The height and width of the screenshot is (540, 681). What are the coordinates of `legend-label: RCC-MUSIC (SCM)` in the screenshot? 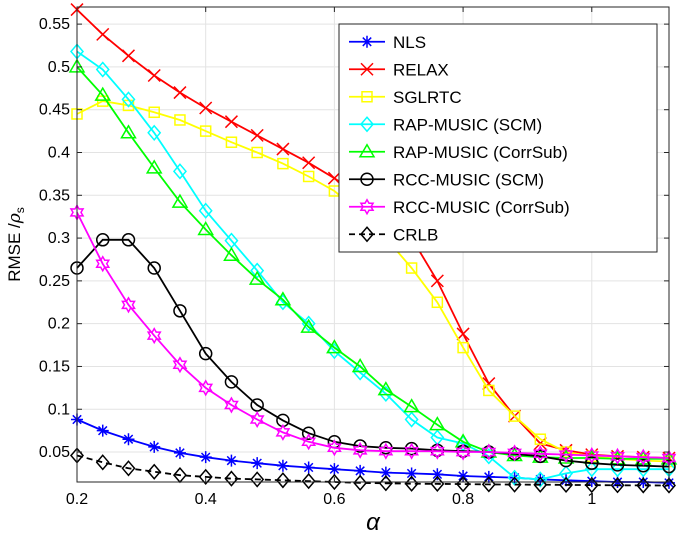 It's located at (468, 179).